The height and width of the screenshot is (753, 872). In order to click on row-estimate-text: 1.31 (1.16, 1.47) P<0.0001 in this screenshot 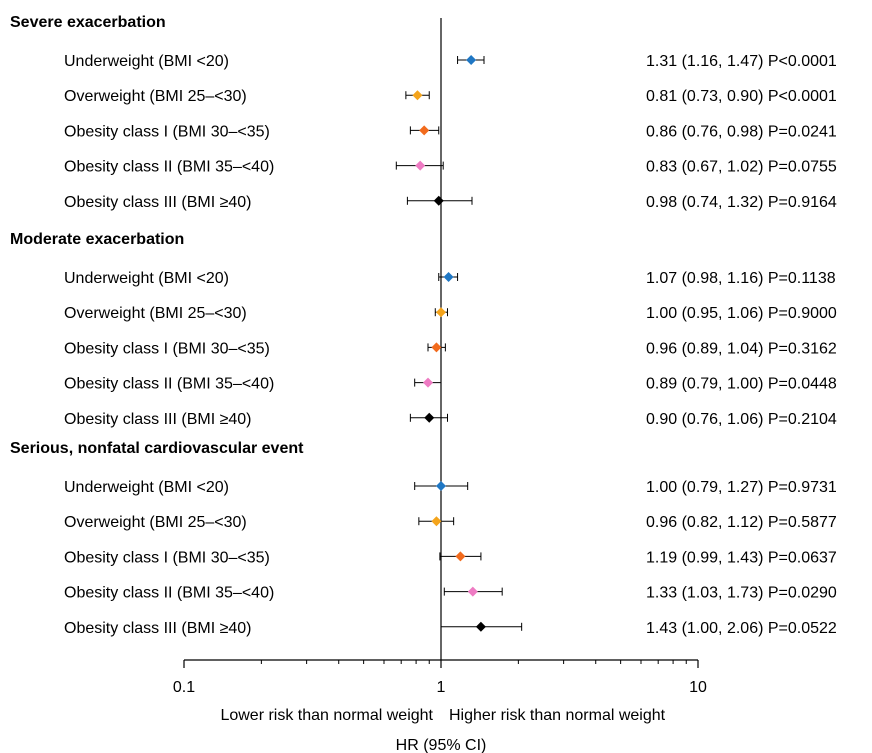, I will do `click(741, 61)`.